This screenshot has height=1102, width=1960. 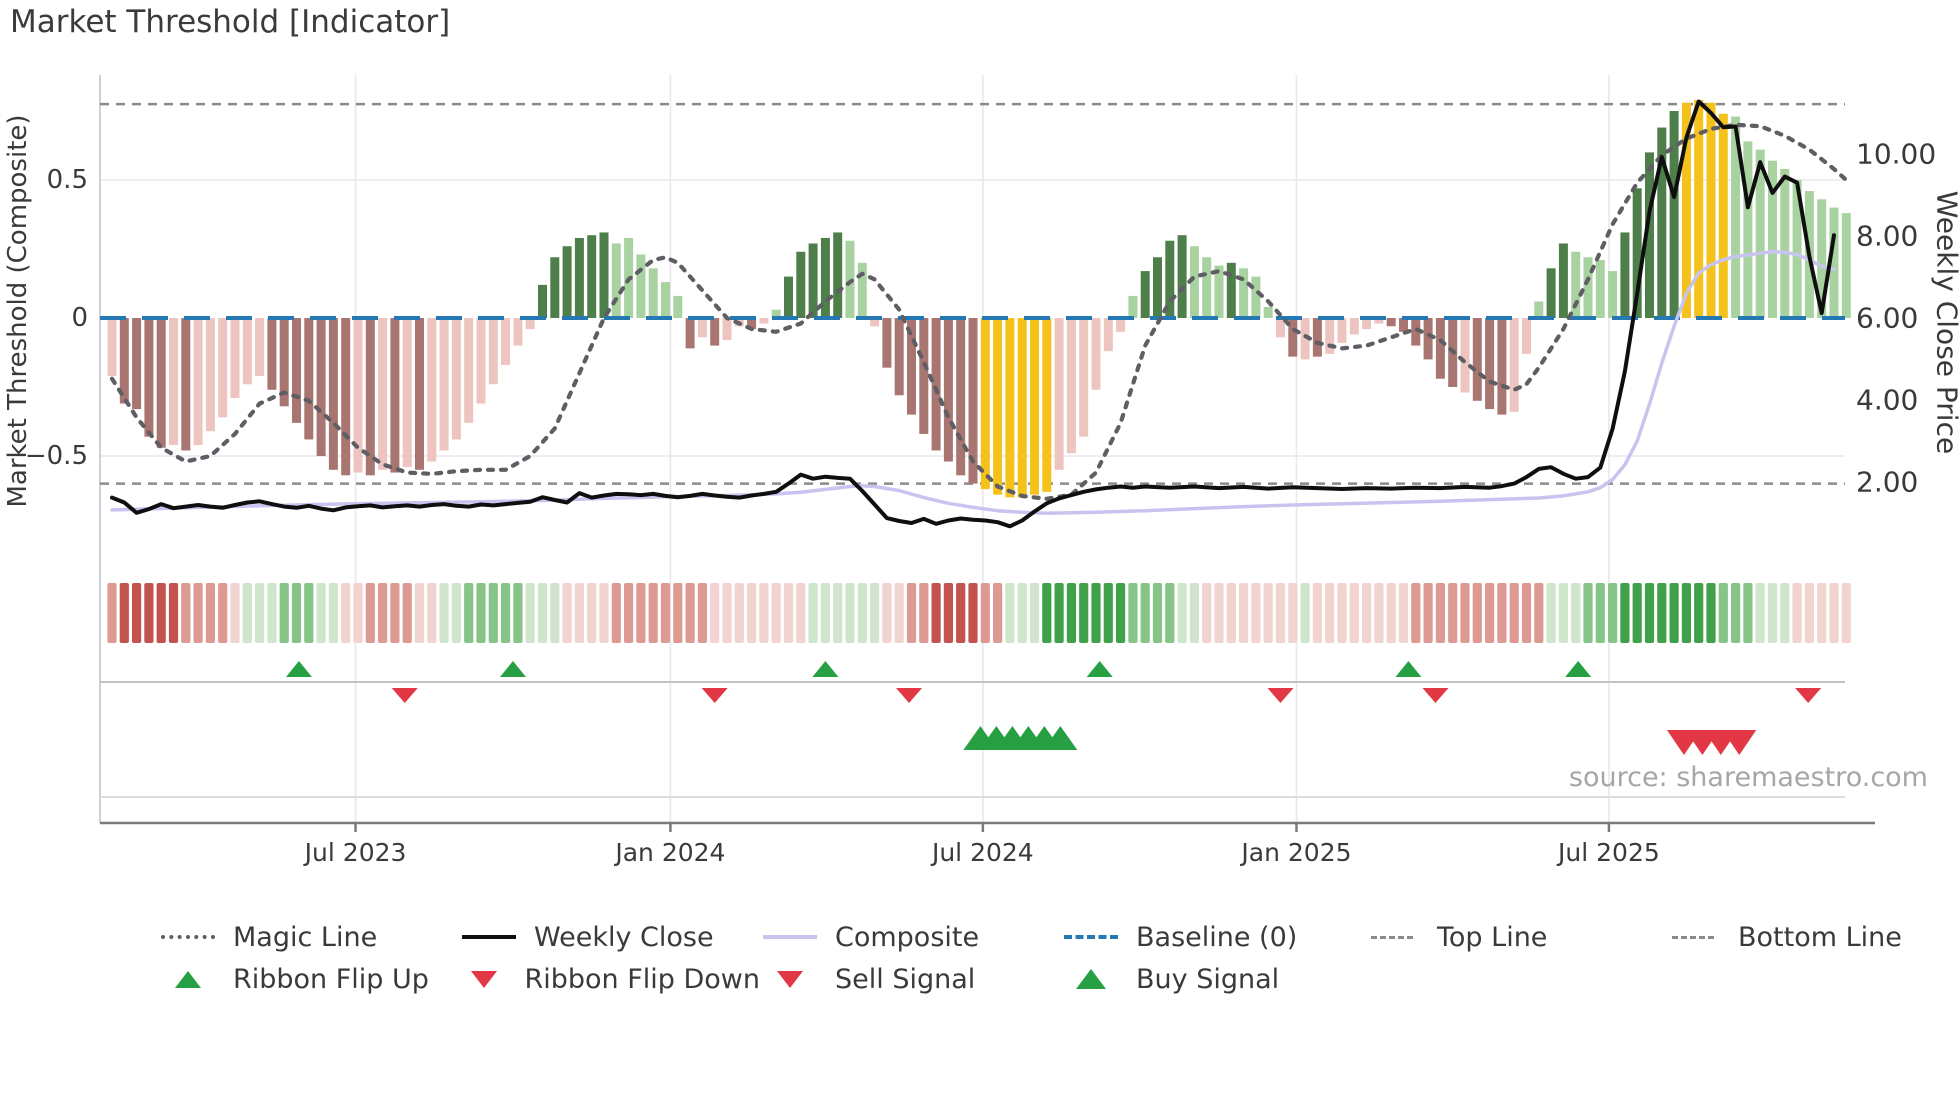 I want to click on x-axis: Jul 2023 Jan 2024 Jul 2024 Jan 2025 Jul 2025, so click(x=987, y=831).